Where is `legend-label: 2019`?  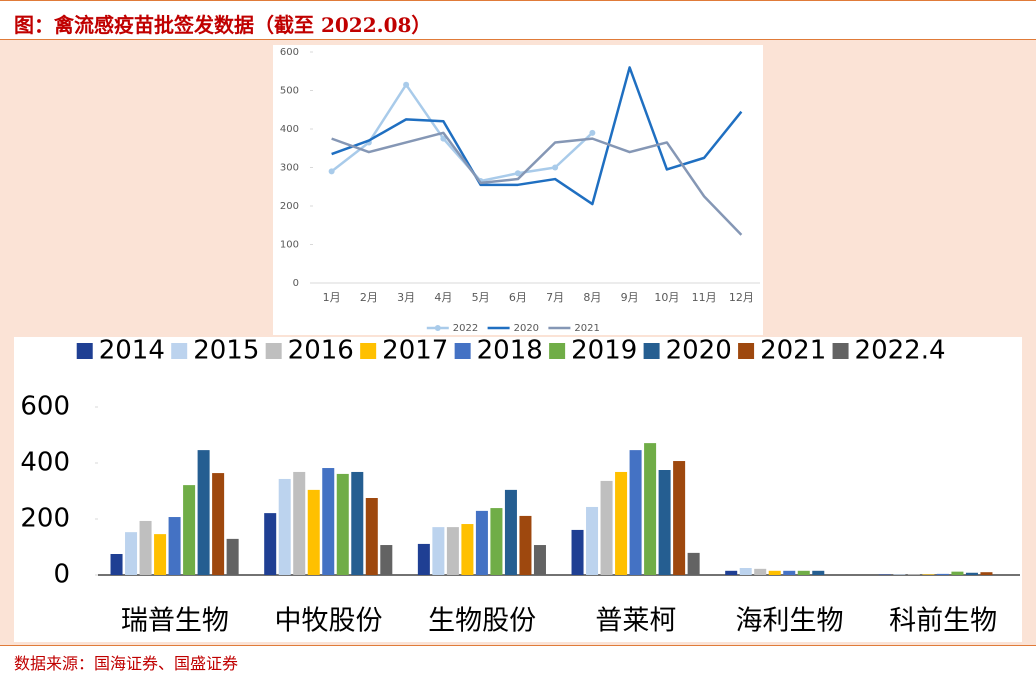 legend-label: 2019 is located at coordinates (604, 351).